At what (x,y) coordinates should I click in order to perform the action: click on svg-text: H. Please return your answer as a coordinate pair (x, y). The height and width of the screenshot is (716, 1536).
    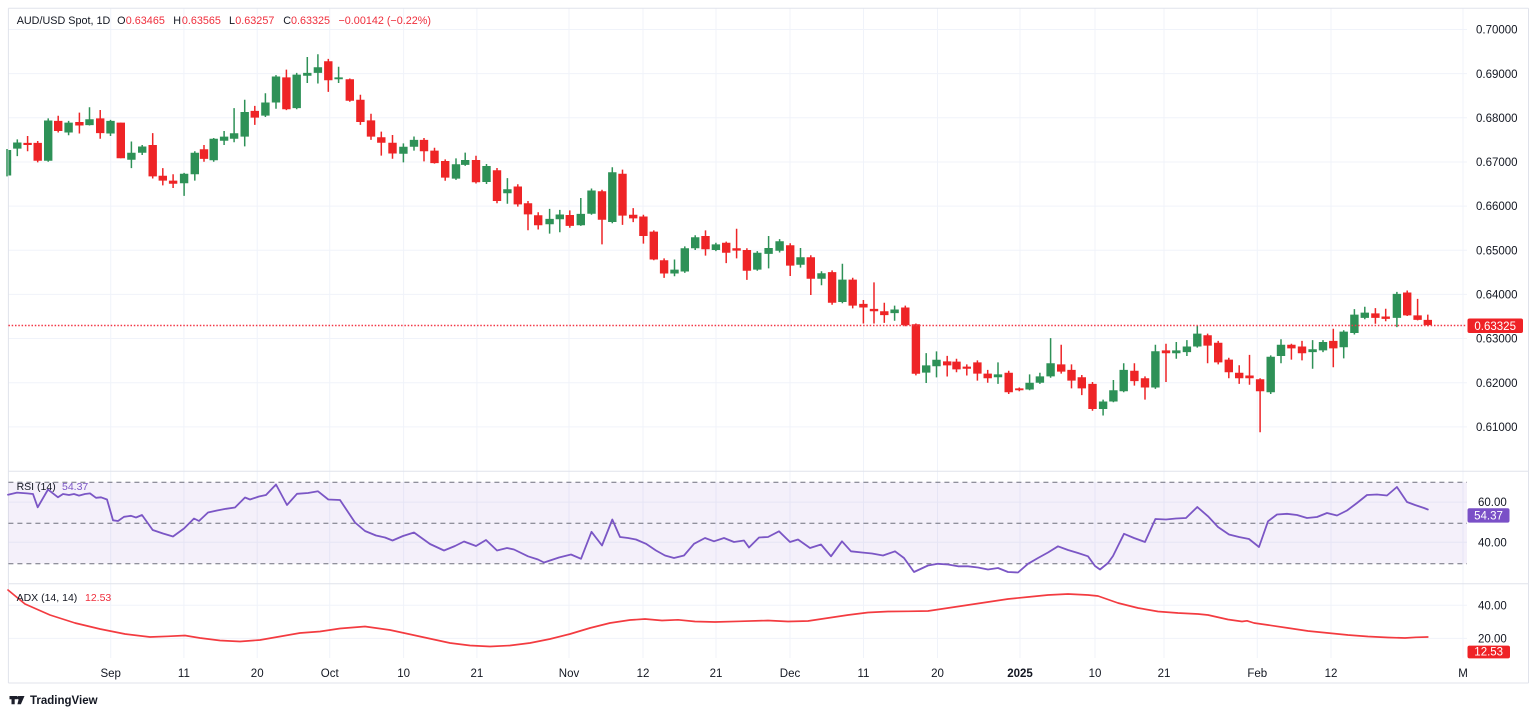
    Looking at the image, I should click on (177, 21).